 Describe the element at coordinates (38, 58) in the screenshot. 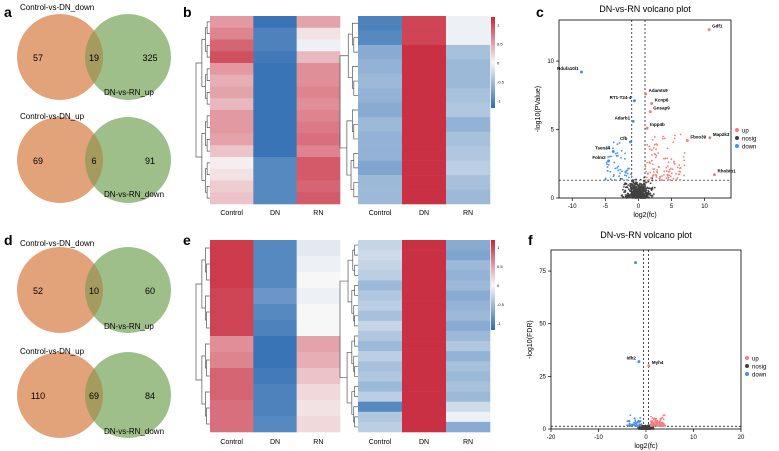

I see `venn-left-count: 57` at that location.